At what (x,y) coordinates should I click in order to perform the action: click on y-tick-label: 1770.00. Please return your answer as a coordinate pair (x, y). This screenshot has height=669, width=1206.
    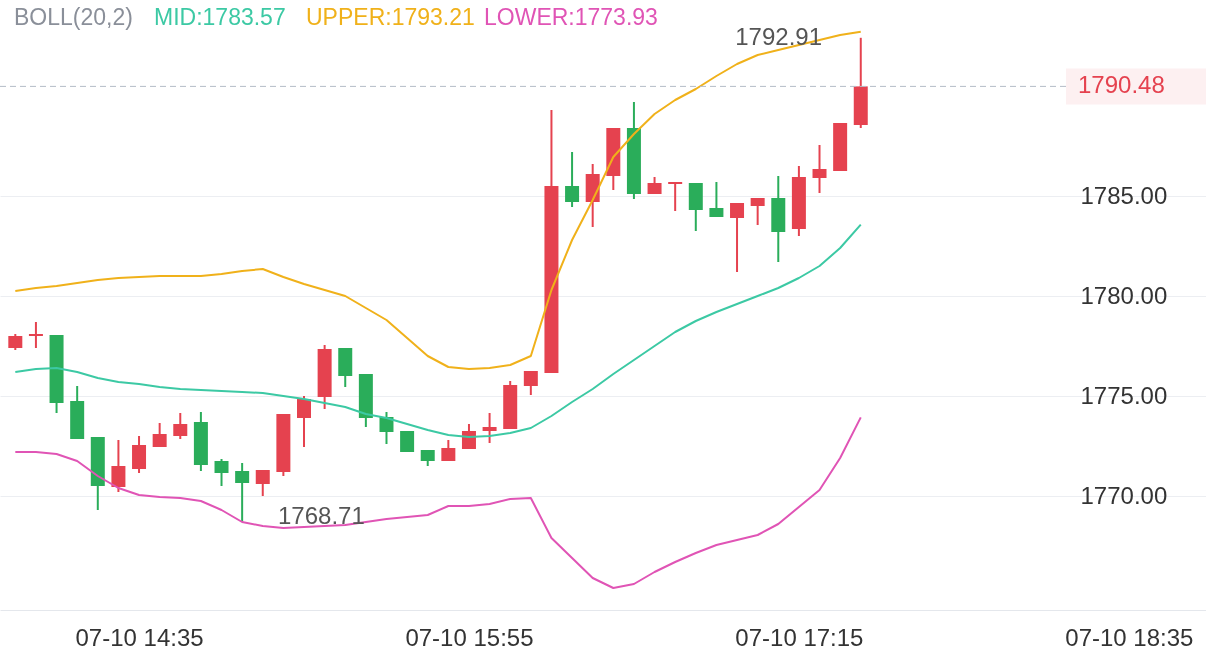
    Looking at the image, I should click on (1124, 495).